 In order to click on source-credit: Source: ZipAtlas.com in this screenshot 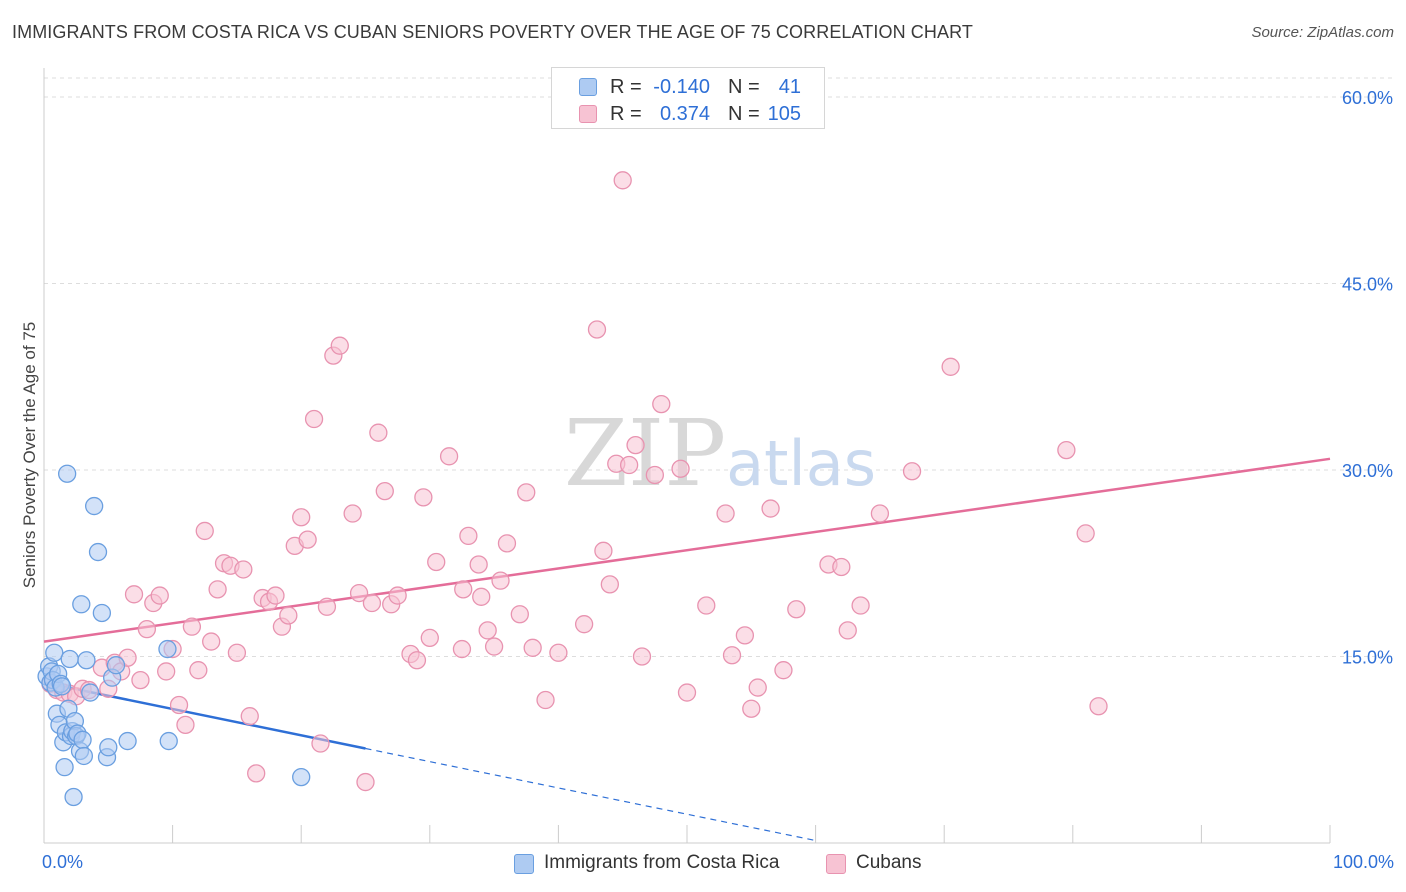, I will do `click(1322, 32)`.